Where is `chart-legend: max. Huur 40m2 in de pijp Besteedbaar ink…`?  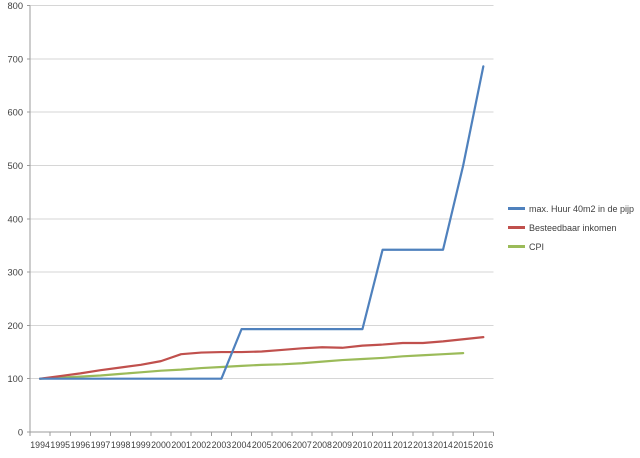 chart-legend: max. Huur 40m2 in de pijp Besteedbaar ink… is located at coordinates (571, 227).